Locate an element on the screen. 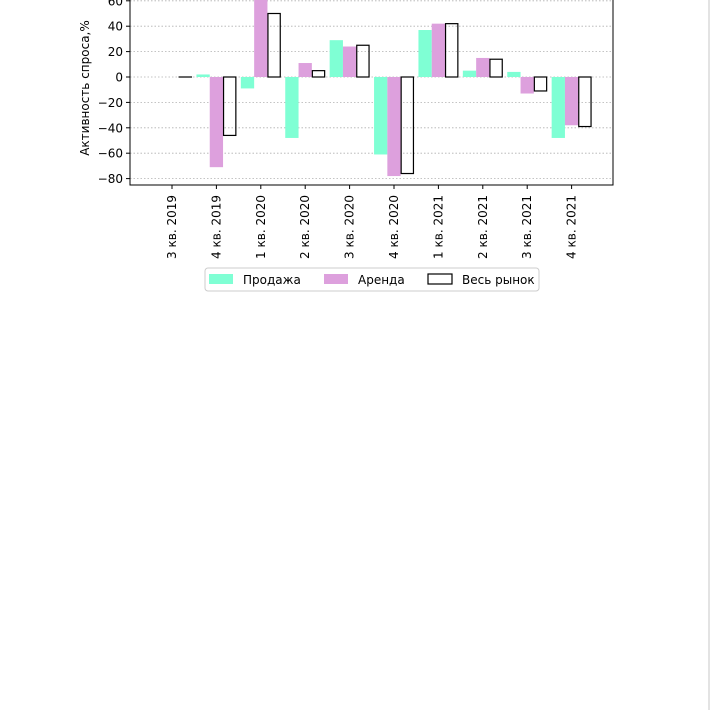 The height and width of the screenshot is (714, 711). y-tick-label: −40 is located at coordinates (110, 128).